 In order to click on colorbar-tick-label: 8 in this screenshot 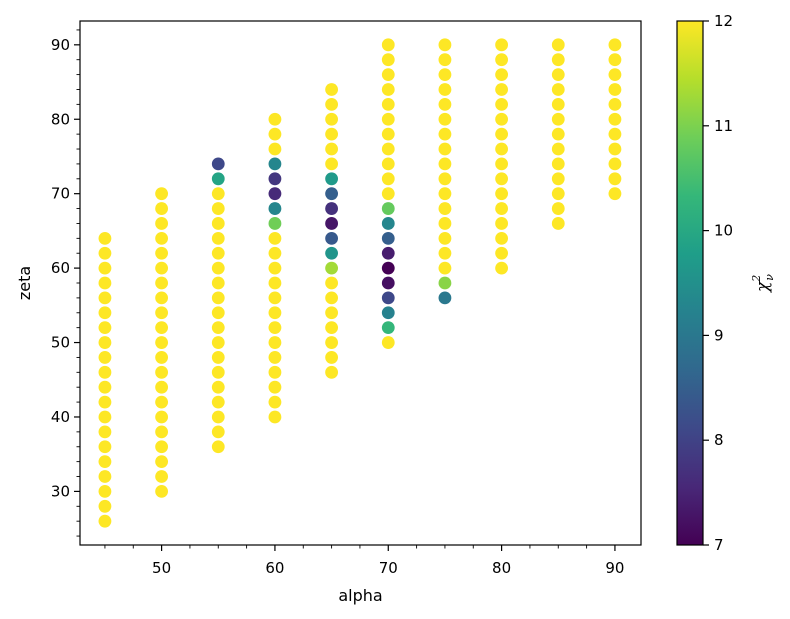, I will do `click(719, 440)`.